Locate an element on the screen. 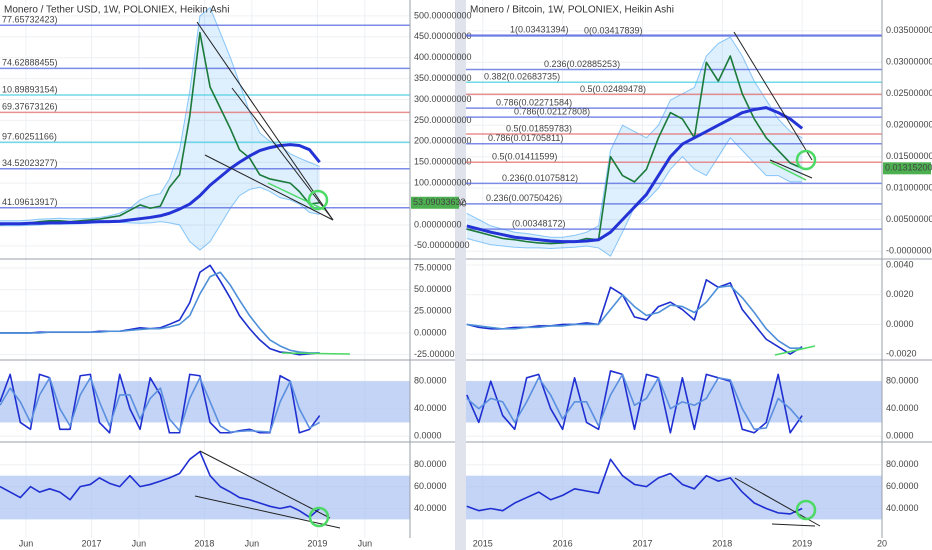 This screenshot has height=550, width=932. y-tick-label: 0.0040 is located at coordinates (900, 264).